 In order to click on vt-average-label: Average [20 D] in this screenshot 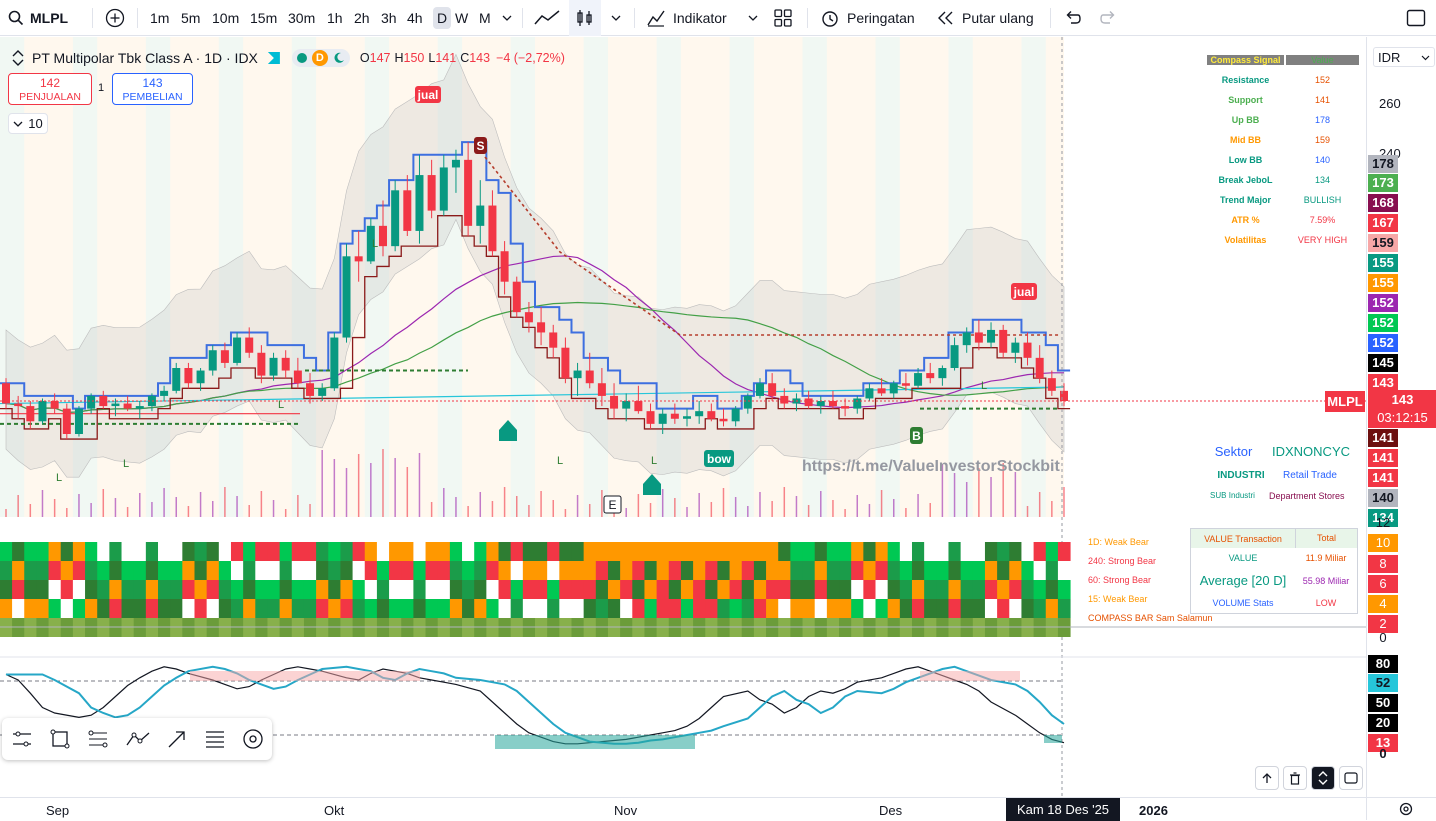, I will do `click(1243, 580)`.